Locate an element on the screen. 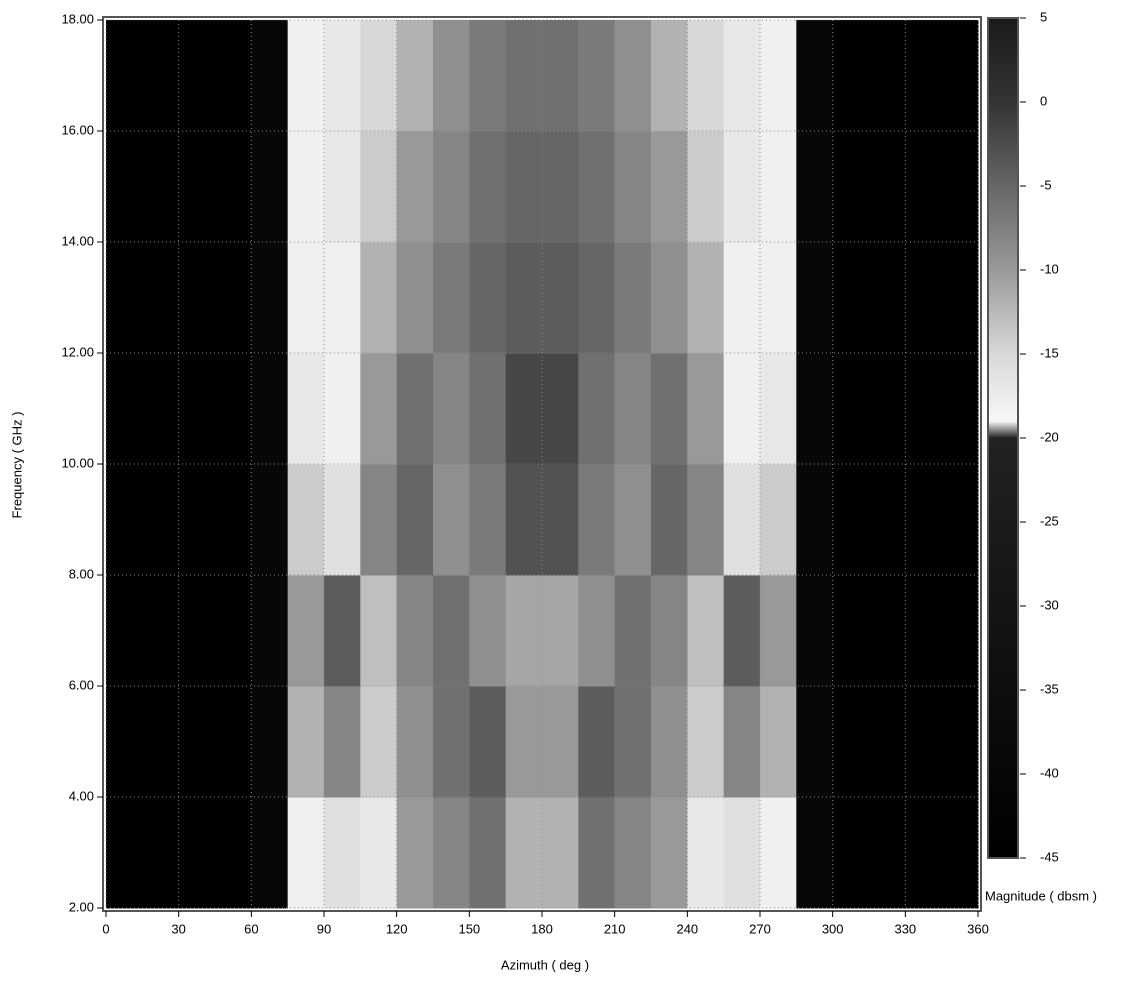 The width and height of the screenshot is (1131, 982). colorbar is located at coordinates (1003, 438).